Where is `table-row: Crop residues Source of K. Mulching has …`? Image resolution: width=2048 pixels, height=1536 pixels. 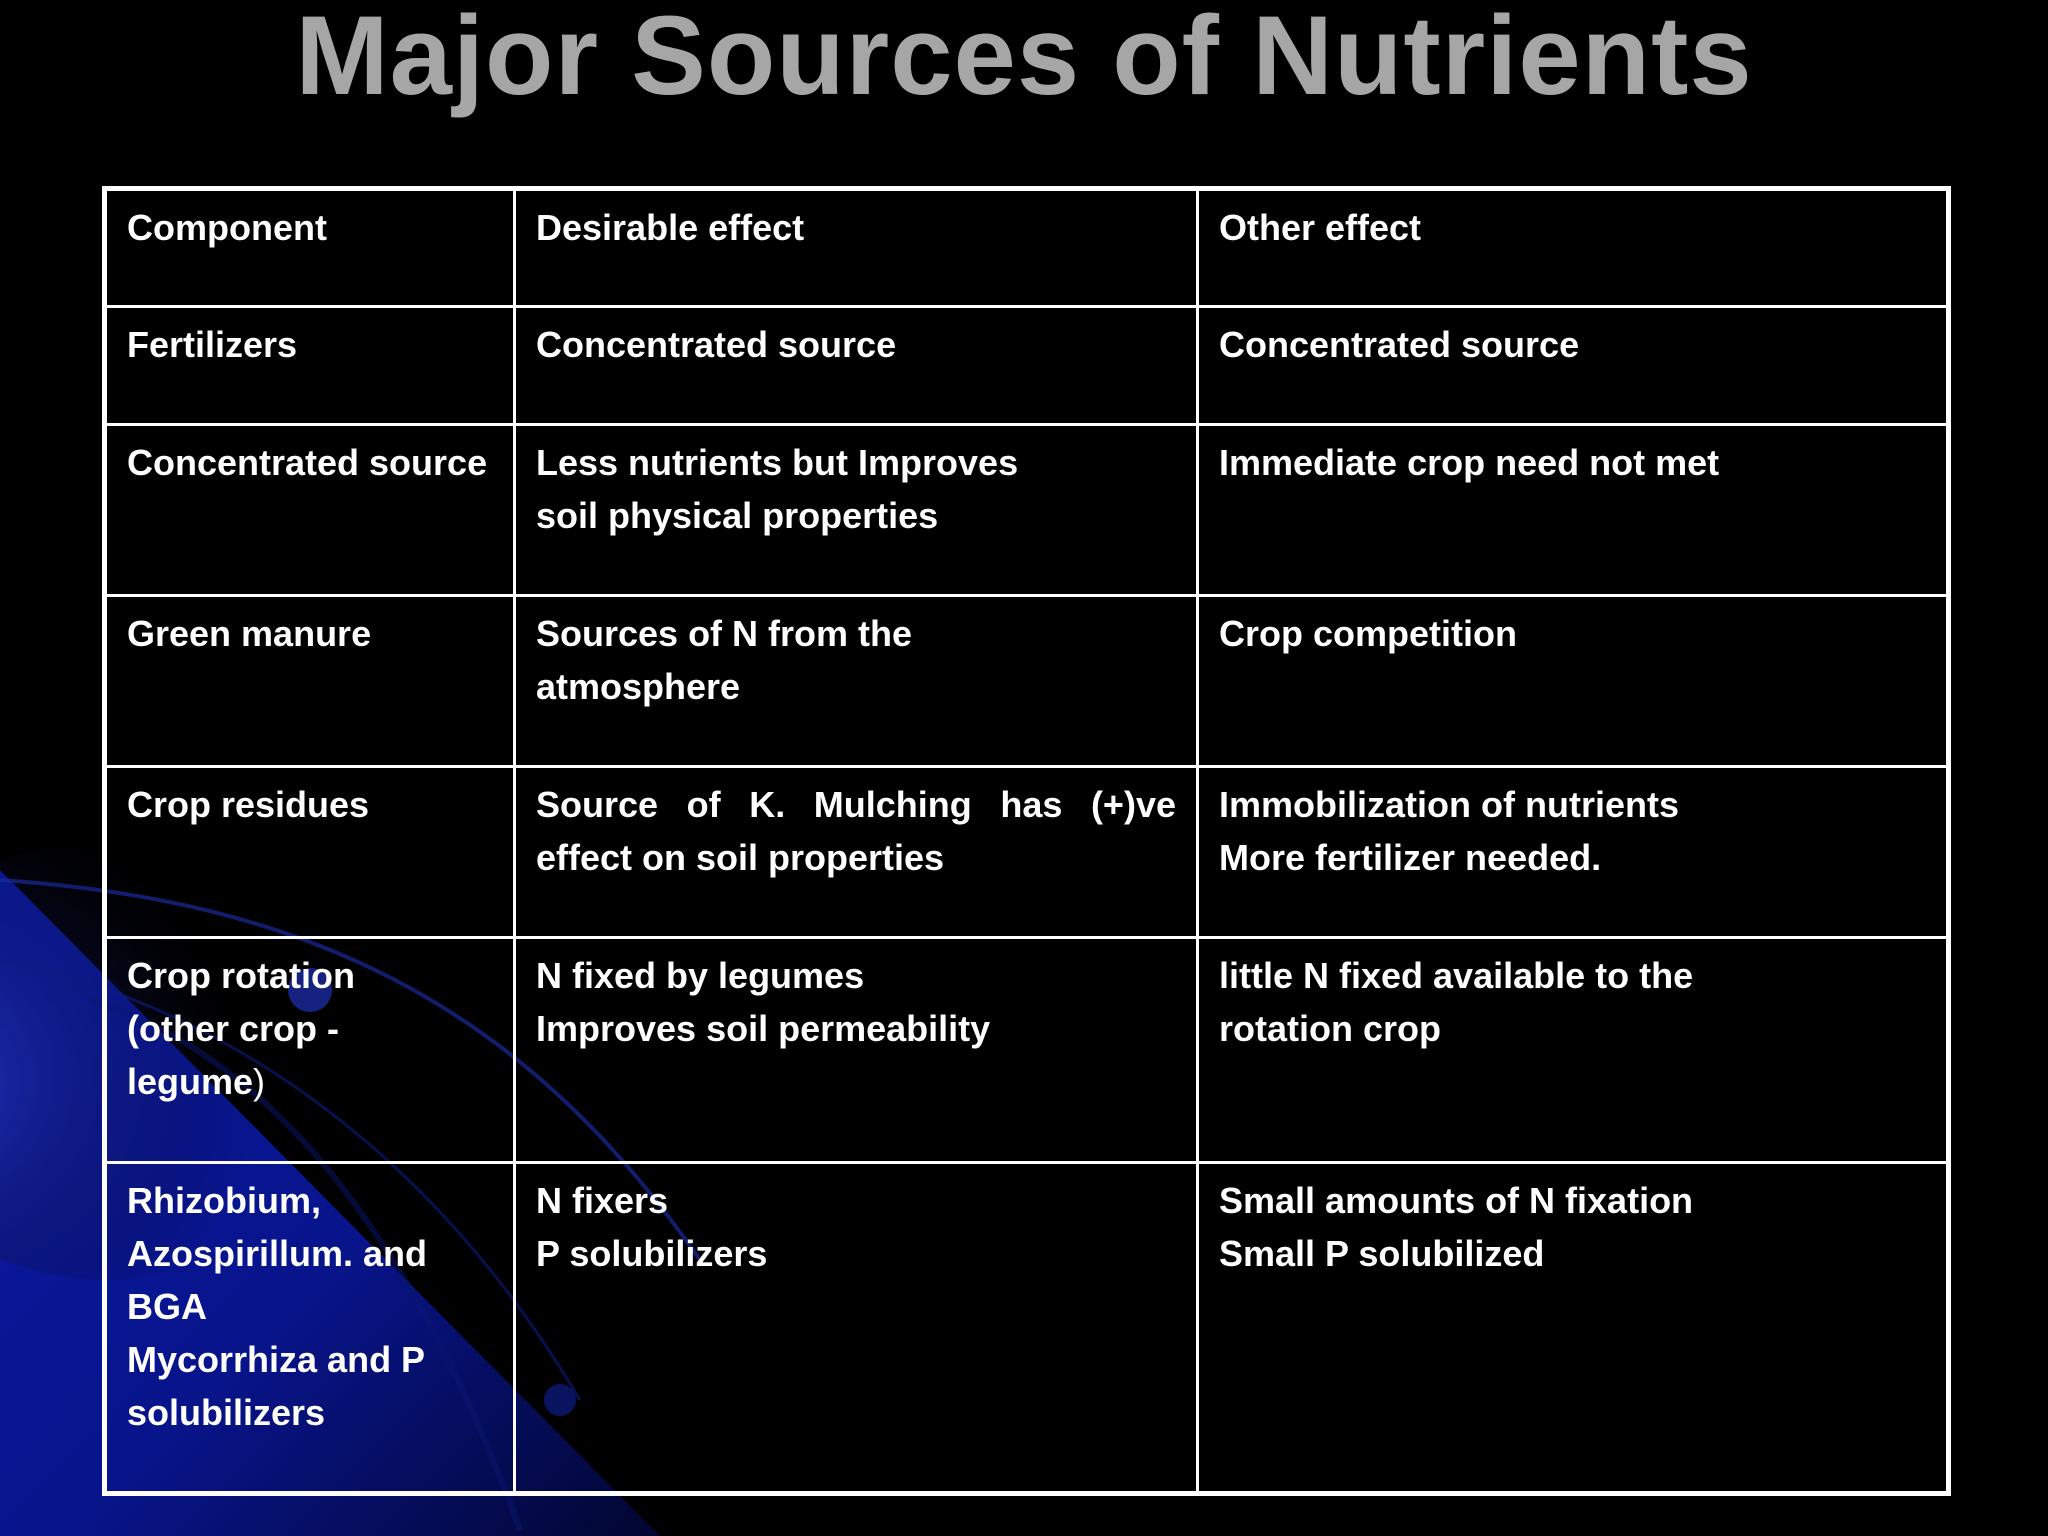
table-row: Crop residues Source of K. Mulching has … is located at coordinates (1026, 852).